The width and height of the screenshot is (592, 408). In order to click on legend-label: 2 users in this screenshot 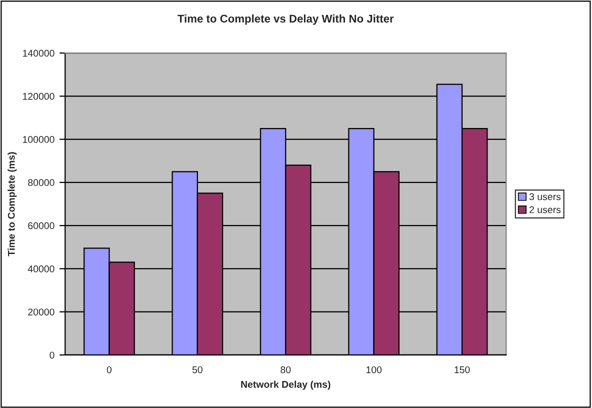, I will do `click(545, 210)`.